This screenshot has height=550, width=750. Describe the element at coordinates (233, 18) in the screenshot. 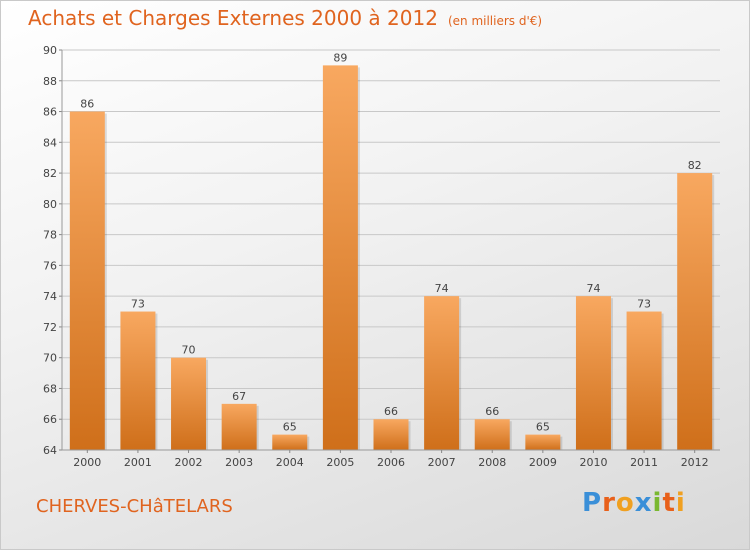

I see `chart-title-text: Achats et Charges Externes 2000 à 2012` at that location.